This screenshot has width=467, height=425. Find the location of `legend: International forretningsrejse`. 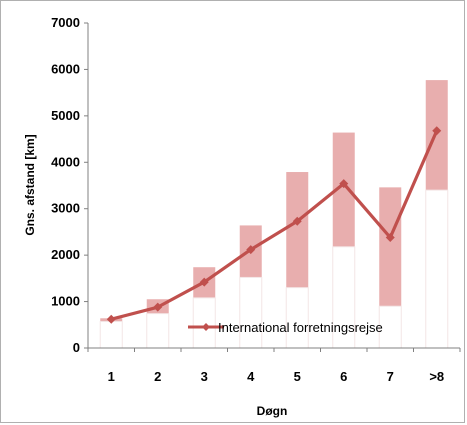

legend: International forretningsrejse is located at coordinates (285, 327).